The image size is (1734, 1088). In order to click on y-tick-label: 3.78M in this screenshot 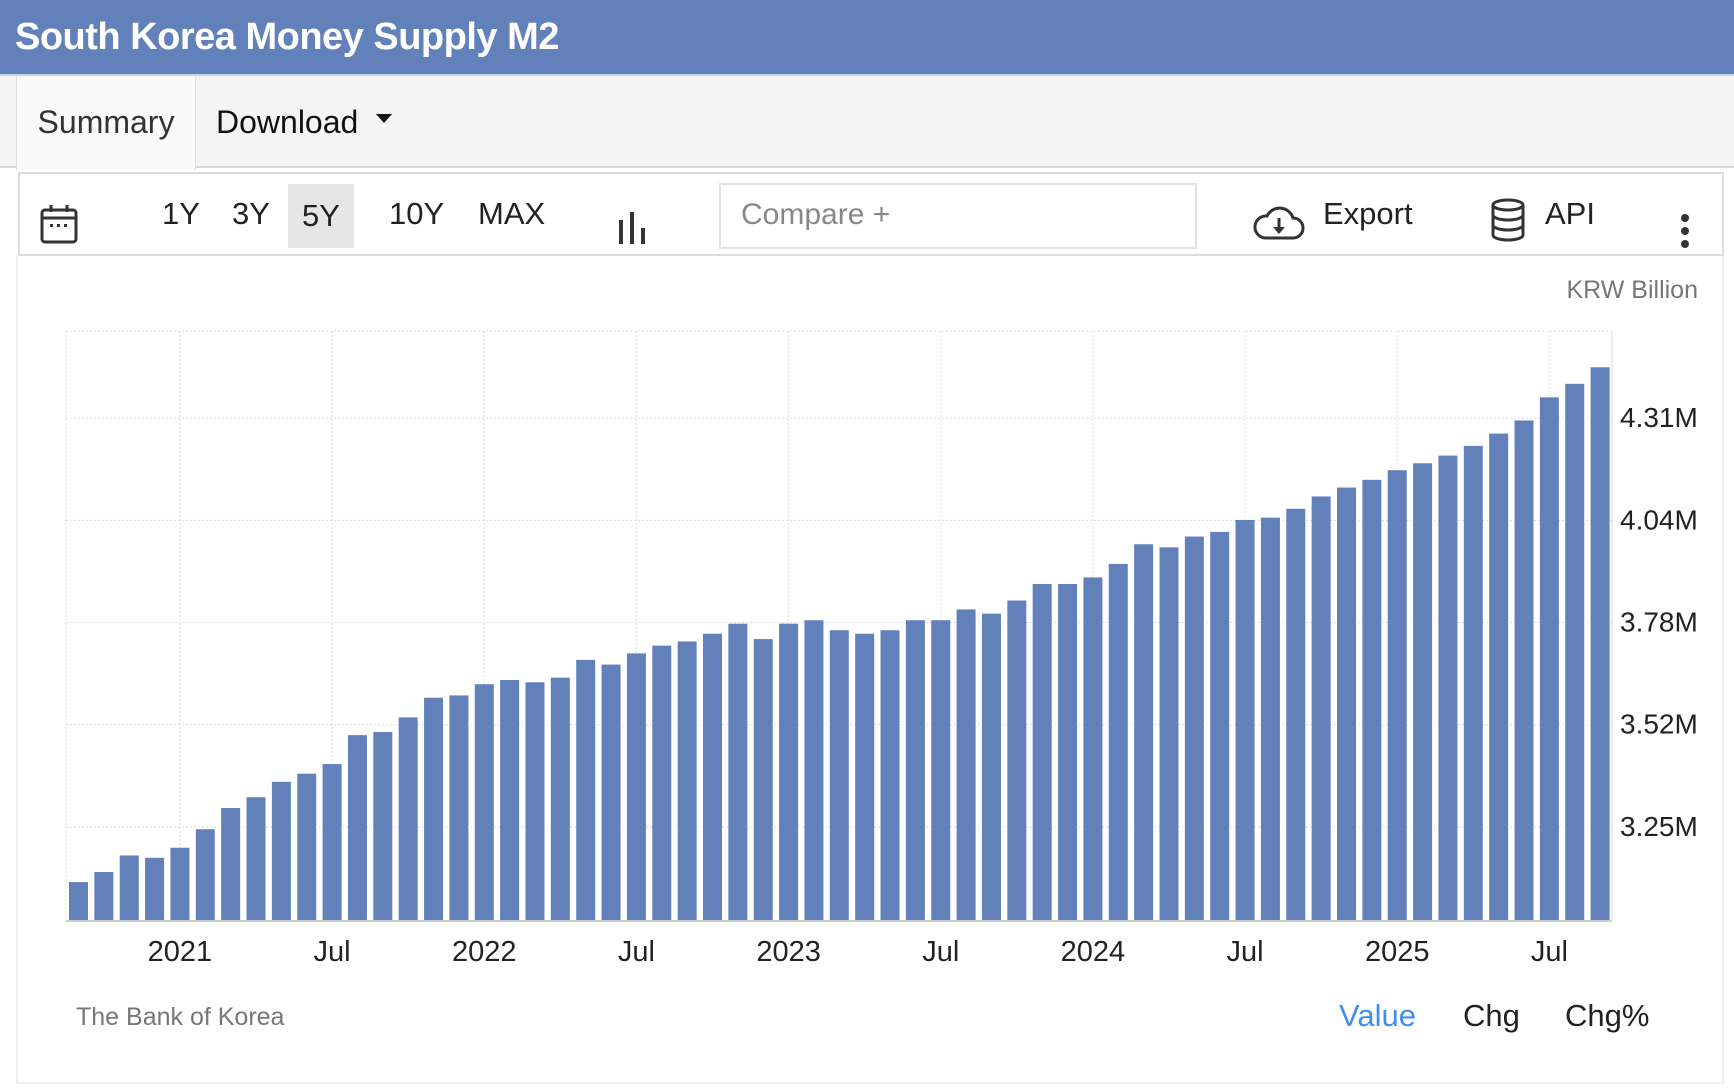, I will do `click(1659, 622)`.